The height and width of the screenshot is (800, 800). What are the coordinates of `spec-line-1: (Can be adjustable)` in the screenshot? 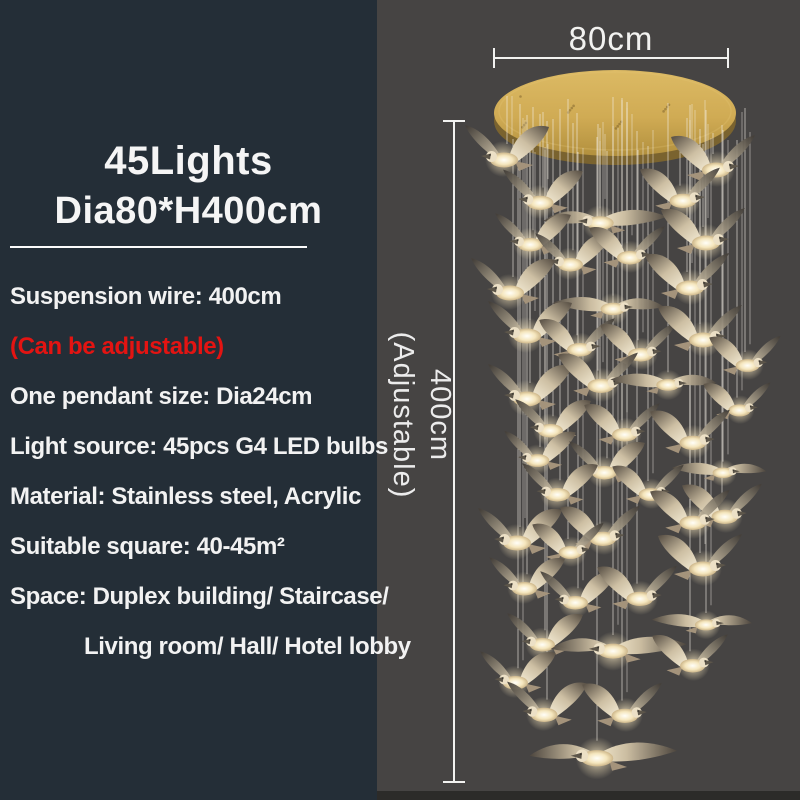 It's located at (117, 346).